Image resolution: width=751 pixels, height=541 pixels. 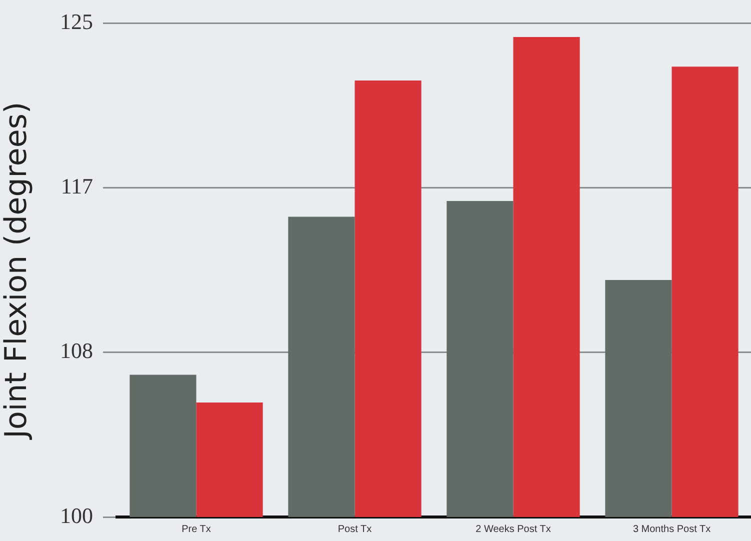 What do you see at coordinates (196, 529) in the screenshot?
I see `x-tick-label: Pre Tx` at bounding box center [196, 529].